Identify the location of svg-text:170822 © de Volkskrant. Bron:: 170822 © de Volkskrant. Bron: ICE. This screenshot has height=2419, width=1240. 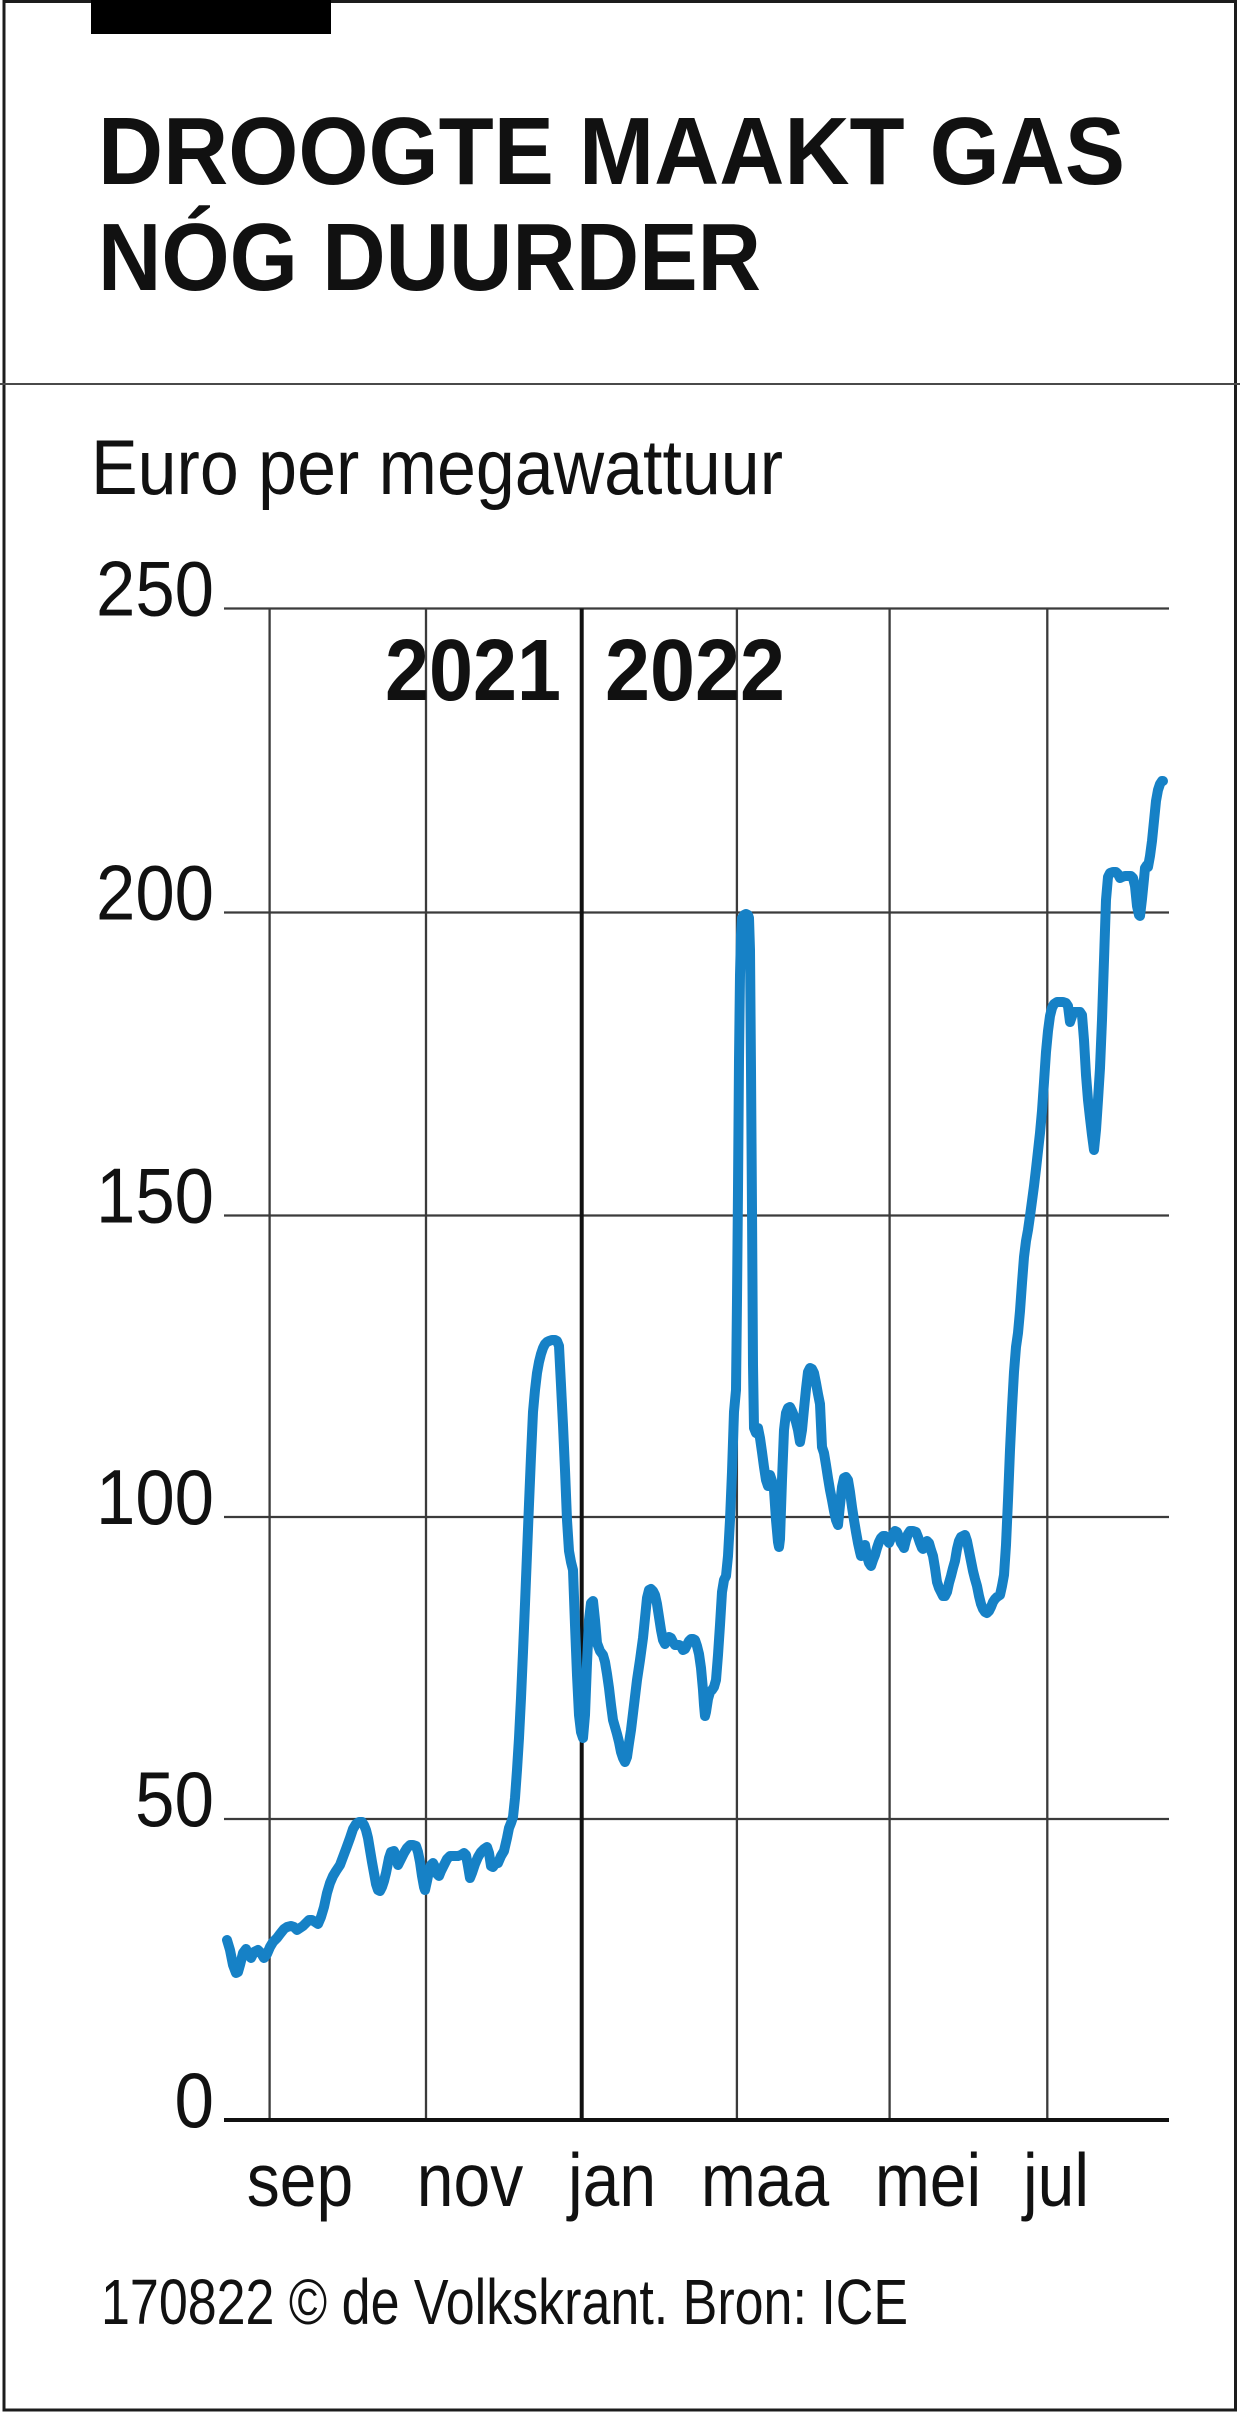
(504, 2302).